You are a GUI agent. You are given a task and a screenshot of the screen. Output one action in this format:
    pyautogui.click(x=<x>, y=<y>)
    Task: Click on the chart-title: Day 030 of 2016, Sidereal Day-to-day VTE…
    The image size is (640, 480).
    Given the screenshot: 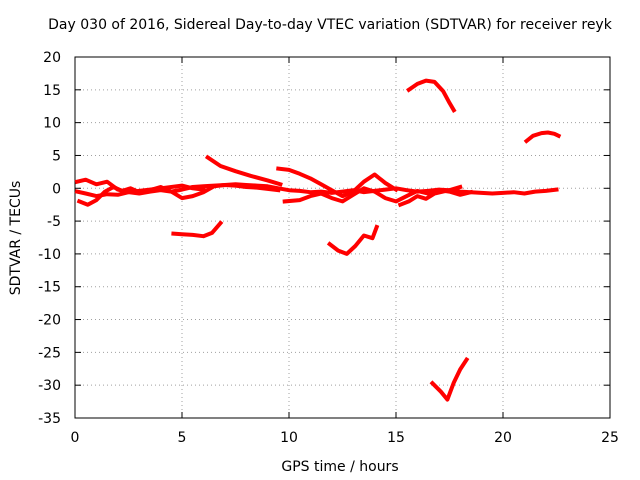 What is the action you would take?
    pyautogui.click(x=330, y=25)
    